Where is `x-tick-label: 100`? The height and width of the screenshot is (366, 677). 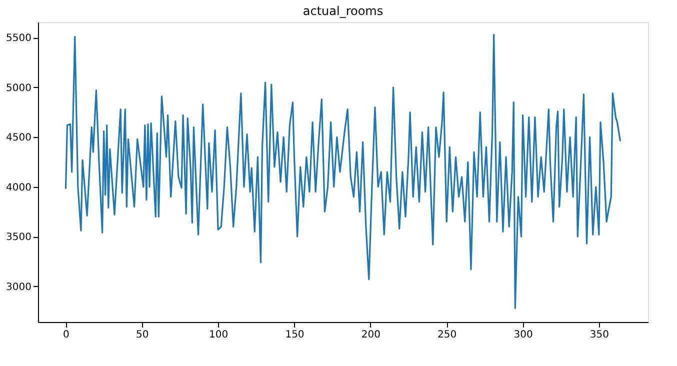
x-tick-label: 100 is located at coordinates (218, 335).